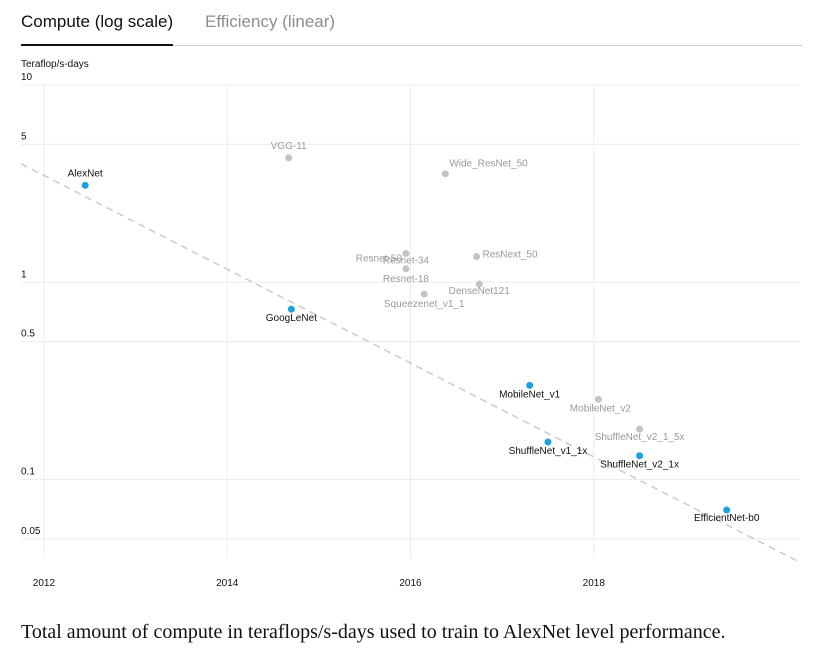  Describe the element at coordinates (28, 472) in the screenshot. I see `y-tick-label: 0.1` at that location.